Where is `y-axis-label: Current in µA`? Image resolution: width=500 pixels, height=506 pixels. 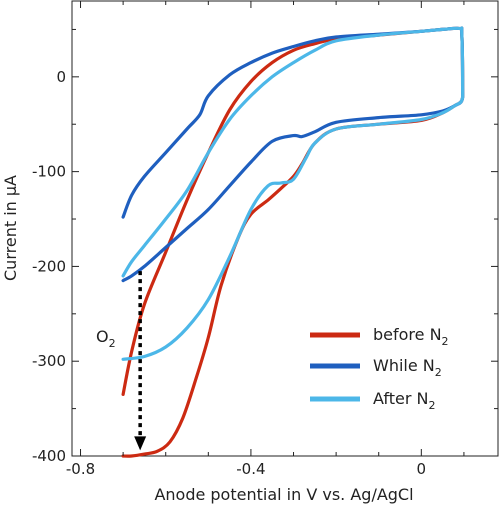
y-axis-label: Current in µA is located at coordinates (10, 228).